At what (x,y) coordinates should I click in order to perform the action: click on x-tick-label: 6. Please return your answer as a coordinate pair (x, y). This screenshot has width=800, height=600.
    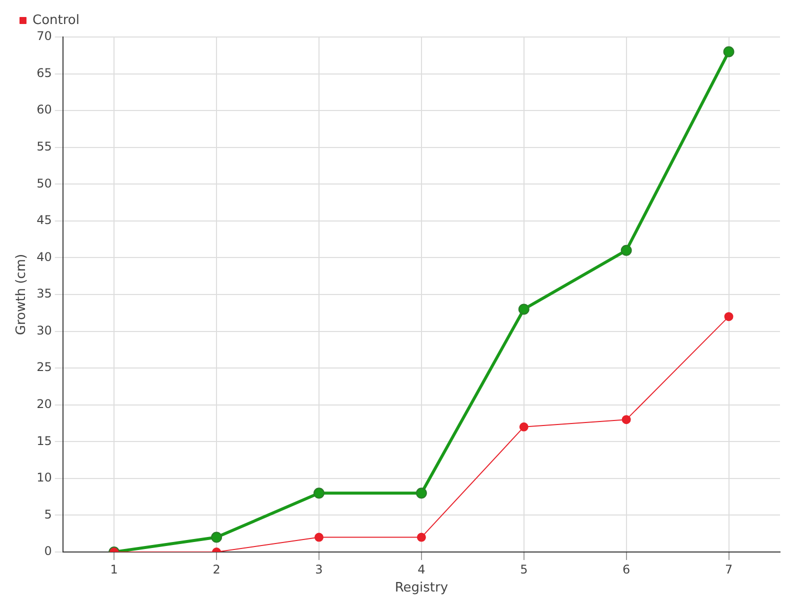
    Looking at the image, I should click on (626, 569).